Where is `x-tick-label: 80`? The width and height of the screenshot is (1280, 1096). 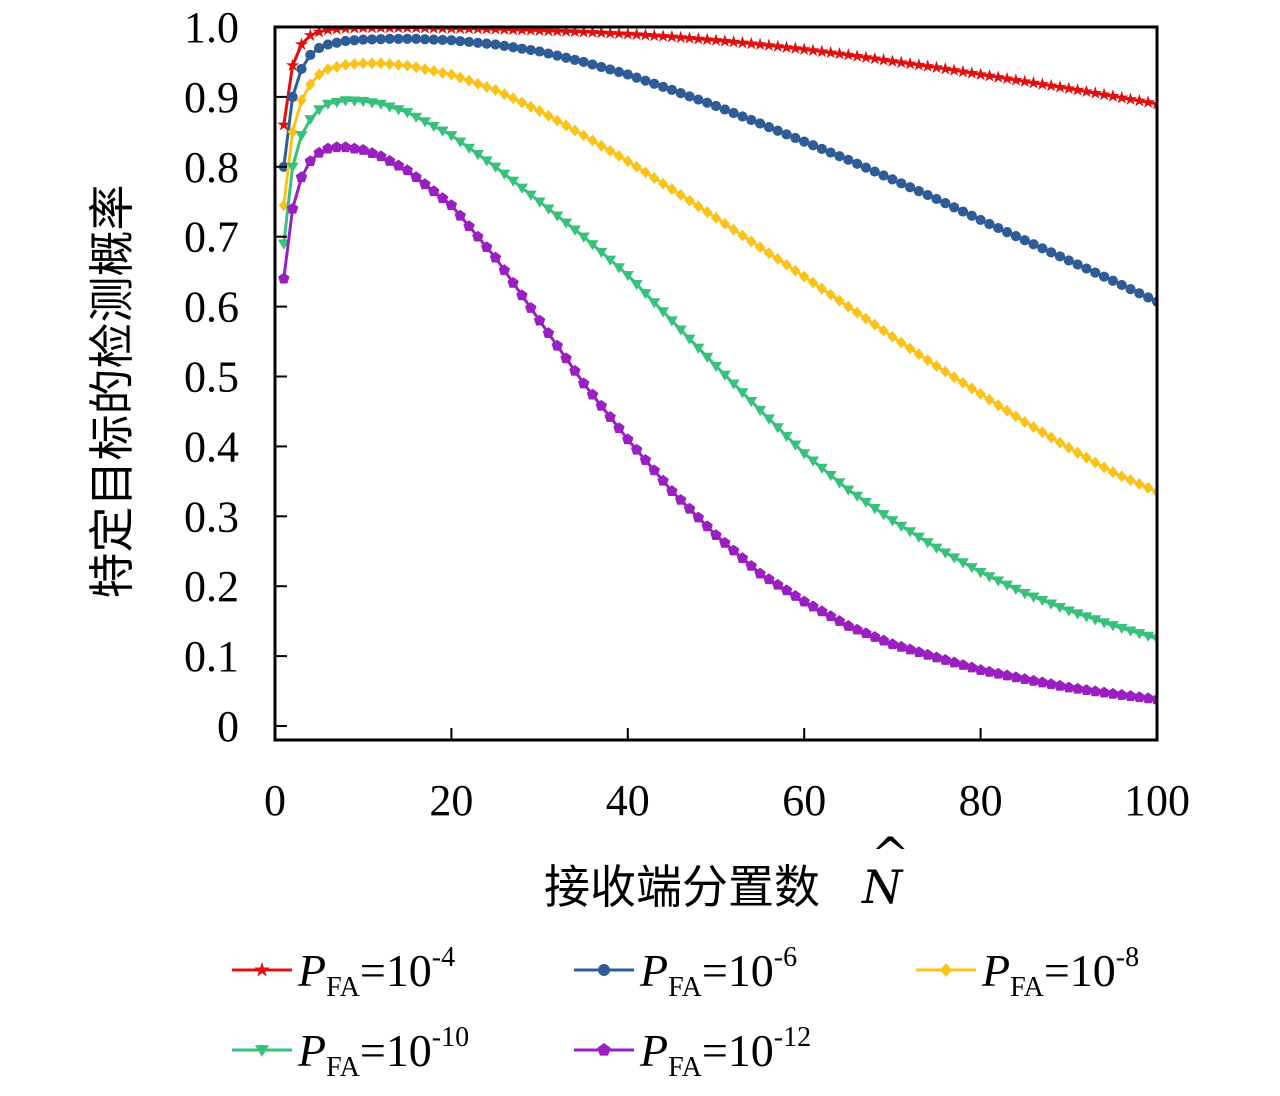
x-tick-label: 80 is located at coordinates (981, 800).